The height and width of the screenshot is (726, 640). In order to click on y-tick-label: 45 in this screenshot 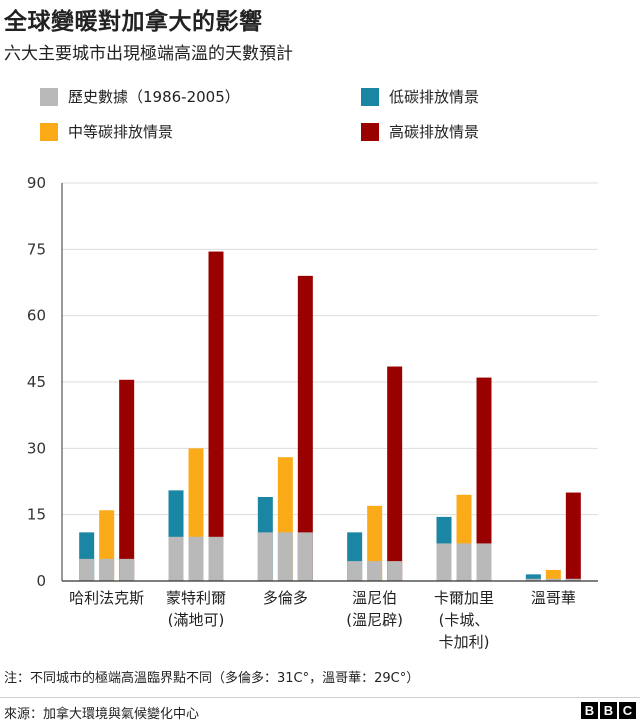, I will do `click(36, 382)`.